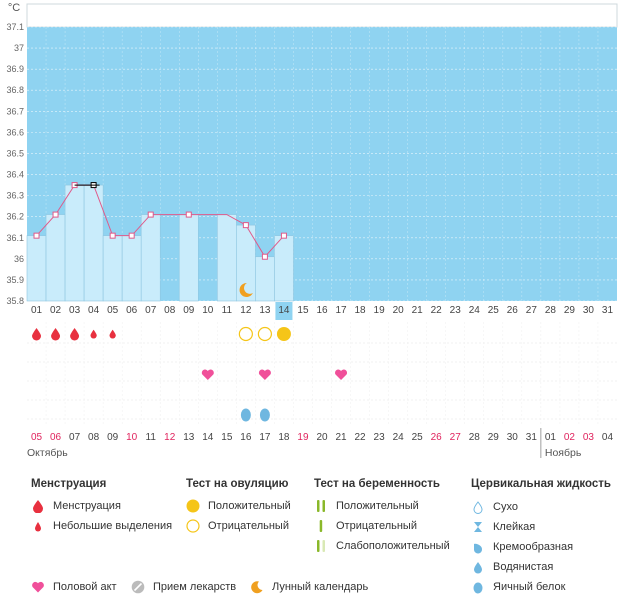  Describe the element at coordinates (418, 310) in the screenshot. I see `day-label: 21` at that location.